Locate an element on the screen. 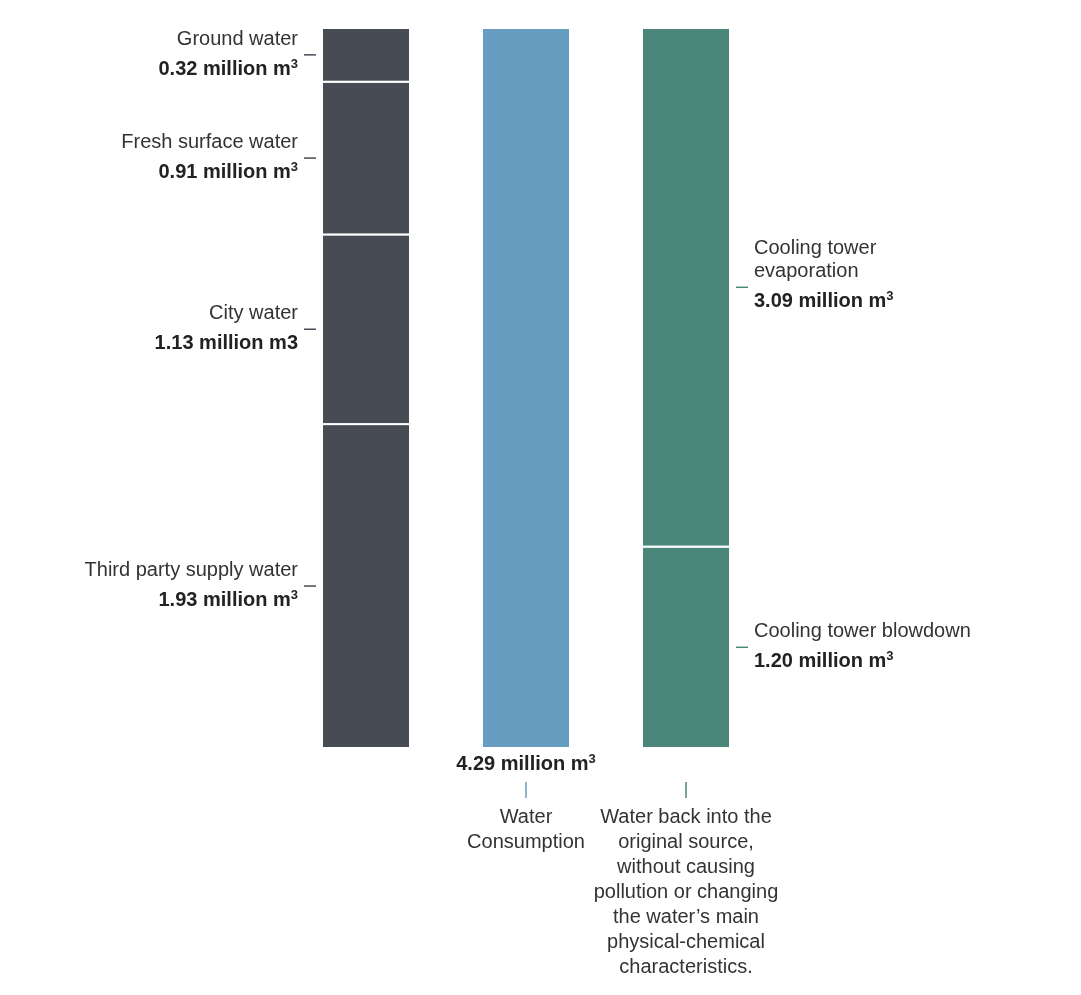 Image resolution: width=1081 pixels, height=995 pixels. data-label: 3.09 million m$^{3}$ is located at coordinates (824, 299).